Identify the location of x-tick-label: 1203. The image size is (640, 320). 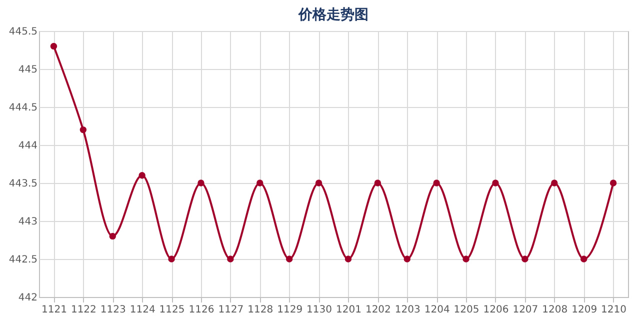
(407, 310).